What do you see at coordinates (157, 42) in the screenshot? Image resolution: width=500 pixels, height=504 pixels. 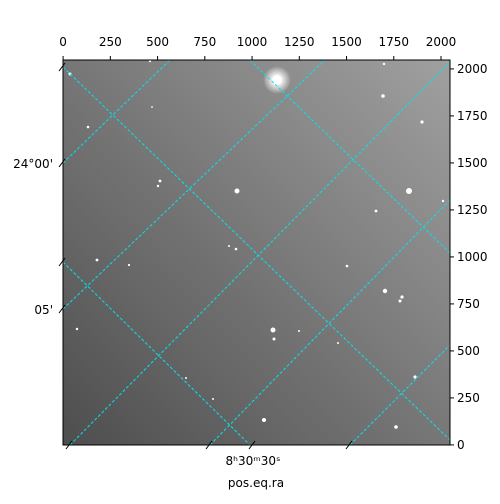 I see `x-tick-label: 500` at bounding box center [157, 42].